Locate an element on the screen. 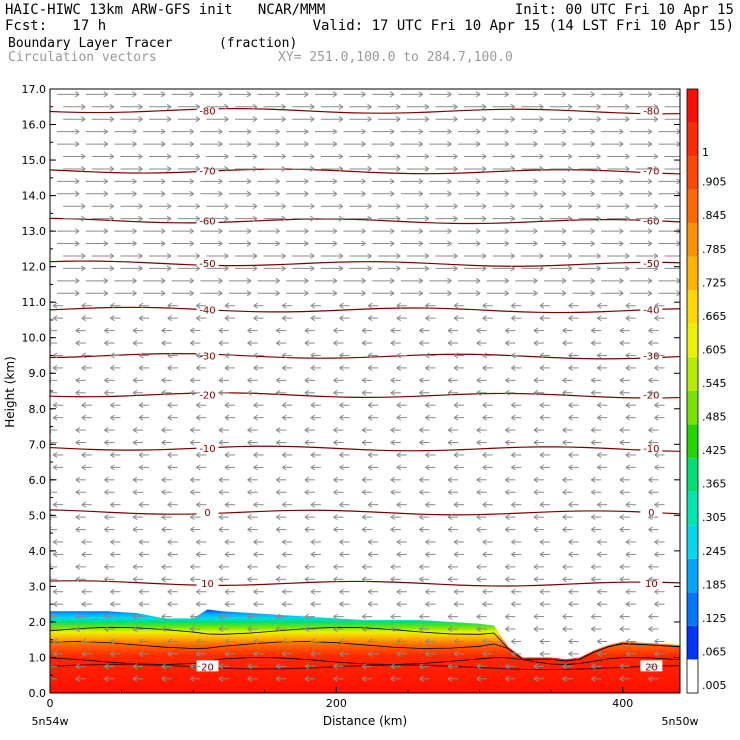 The width and height of the screenshot is (740, 740). colorbar-label: .605 is located at coordinates (714, 349).